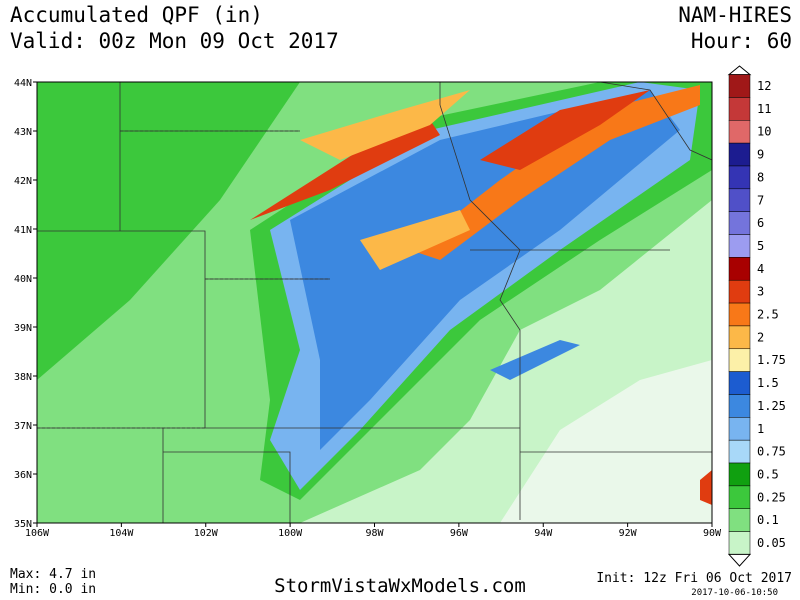 Image resolution: width=800 pixels, height=600 pixels. I want to click on colorbar-label: 4, so click(760, 269).